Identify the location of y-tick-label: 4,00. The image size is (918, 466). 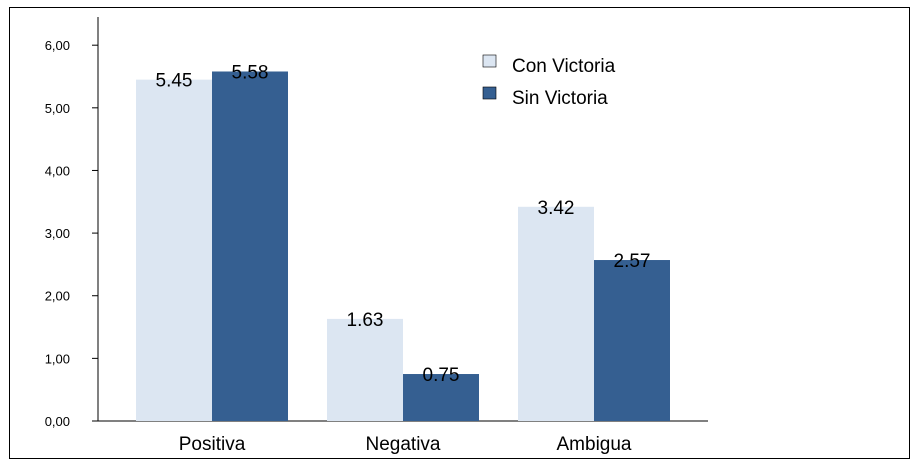
(57, 170).